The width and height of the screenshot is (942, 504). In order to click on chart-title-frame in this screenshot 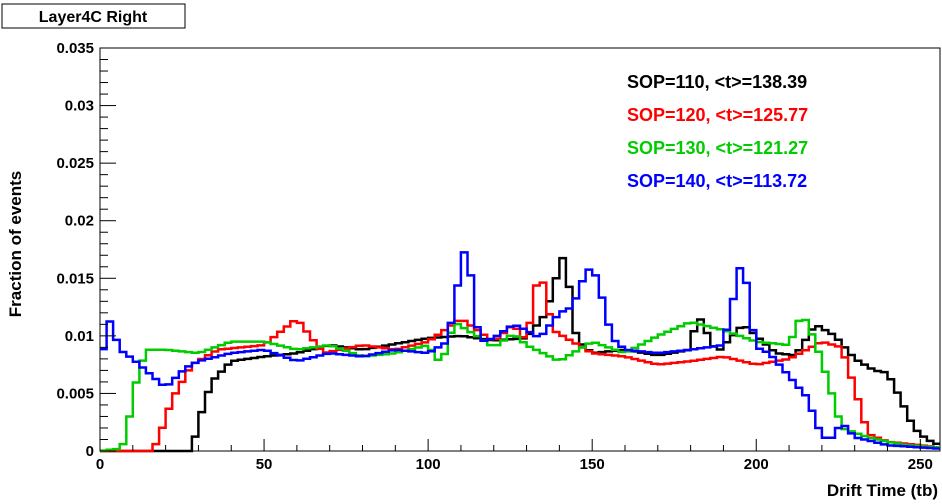, I will do `click(93, 16)`.